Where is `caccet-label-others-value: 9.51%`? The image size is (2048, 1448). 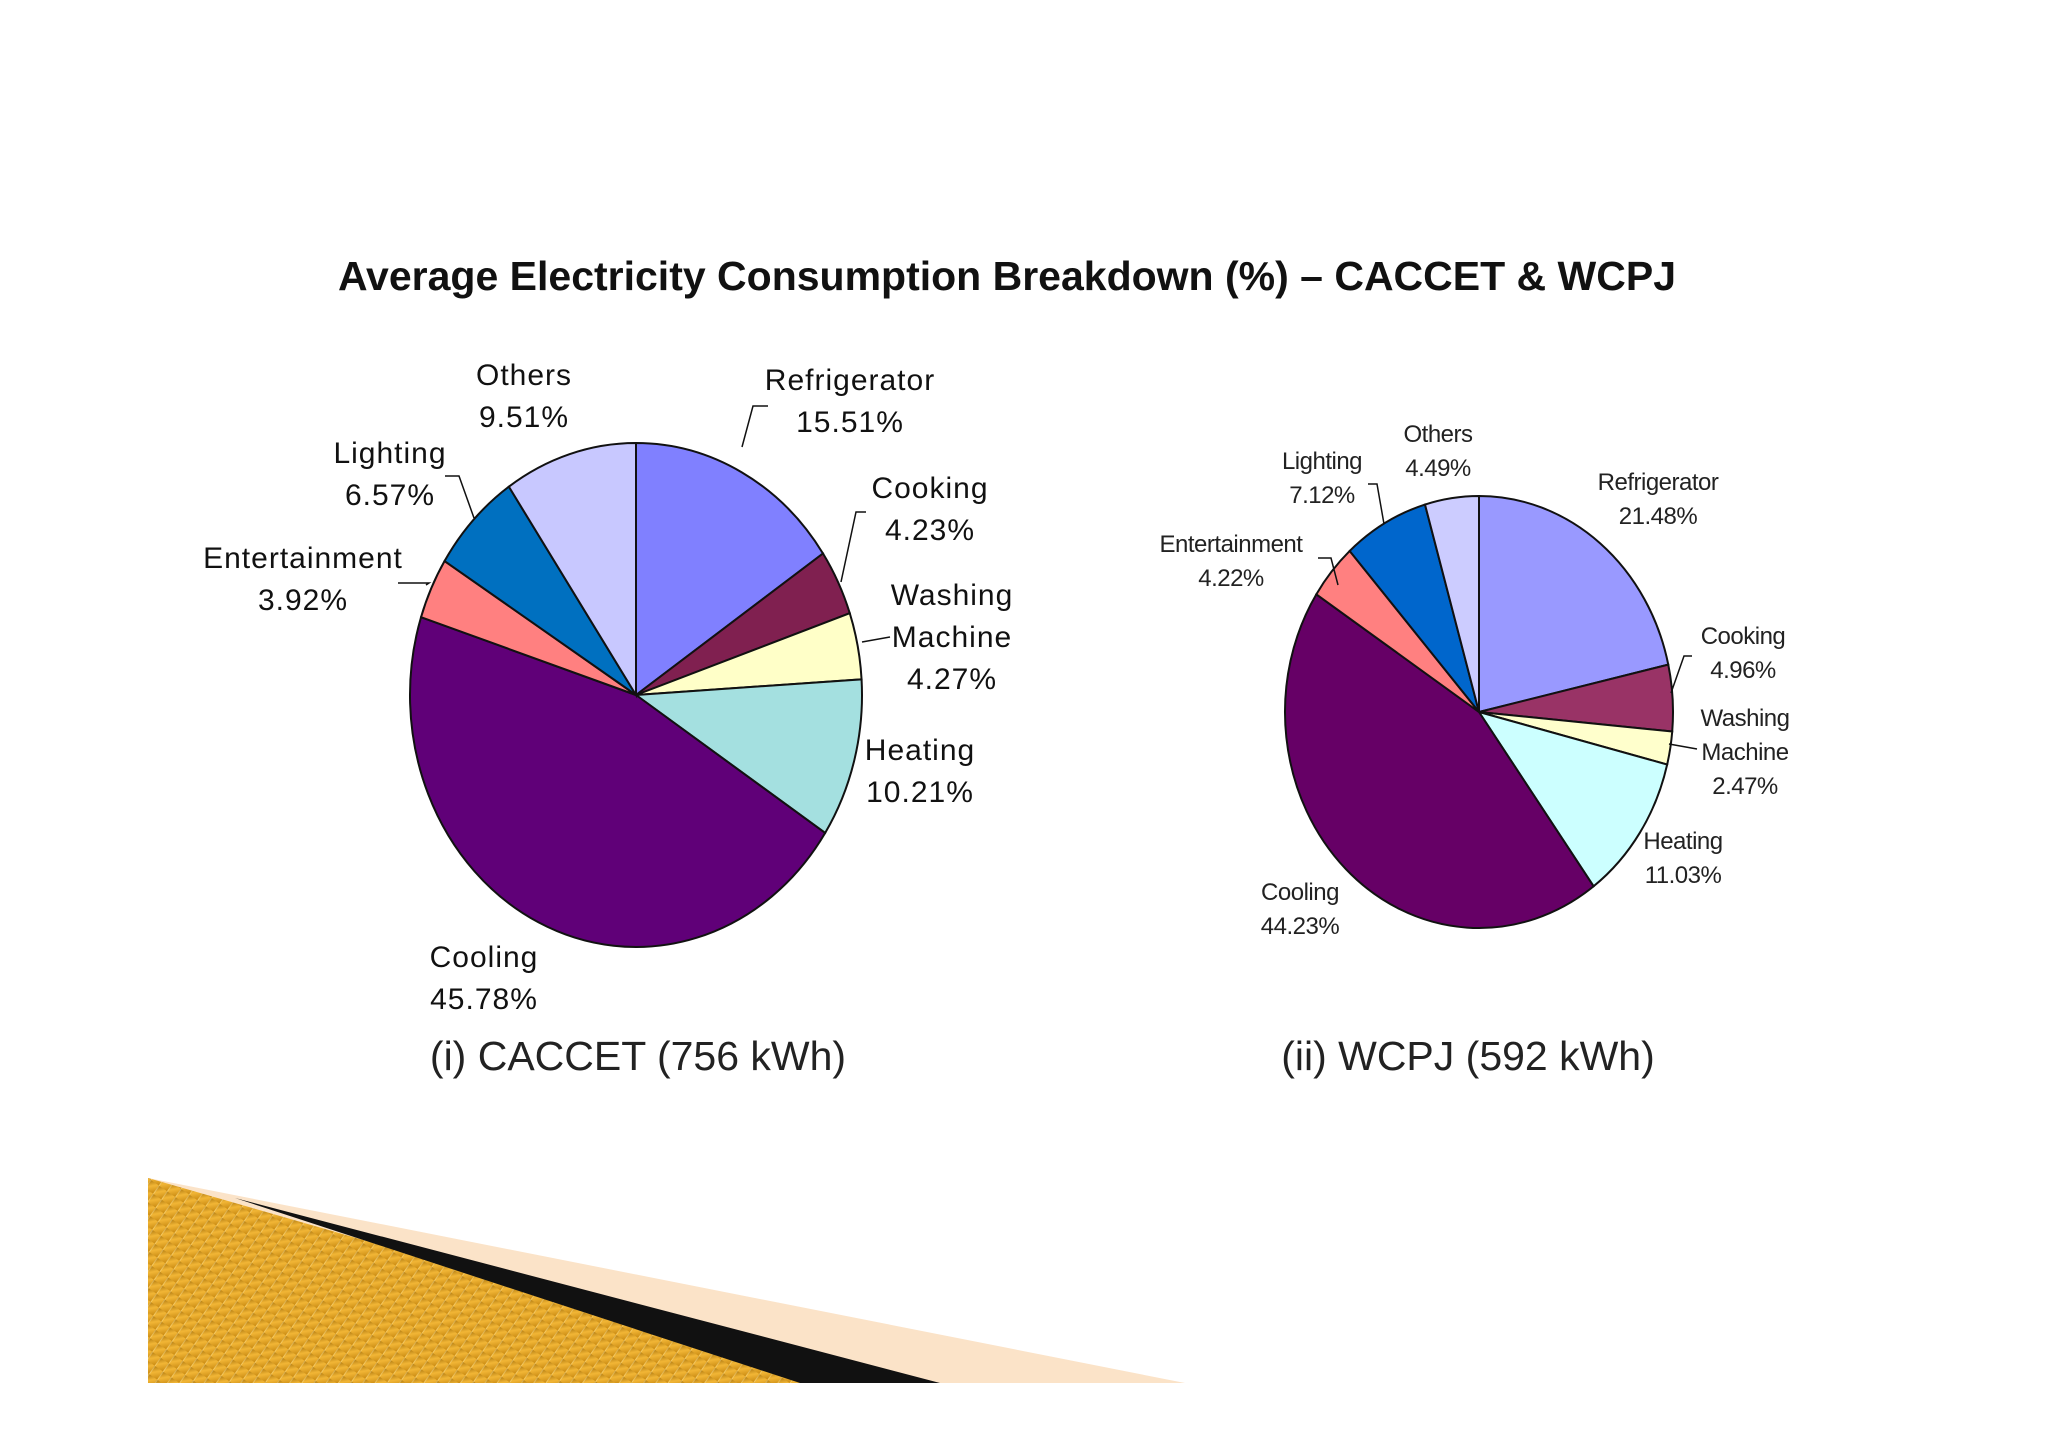 caccet-label-others-value: 9.51% is located at coordinates (524, 417).